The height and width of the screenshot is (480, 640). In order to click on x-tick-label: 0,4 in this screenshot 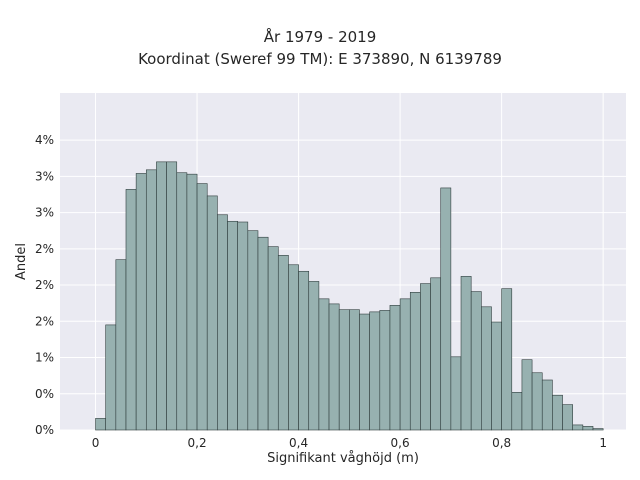, I will do `click(298, 443)`.